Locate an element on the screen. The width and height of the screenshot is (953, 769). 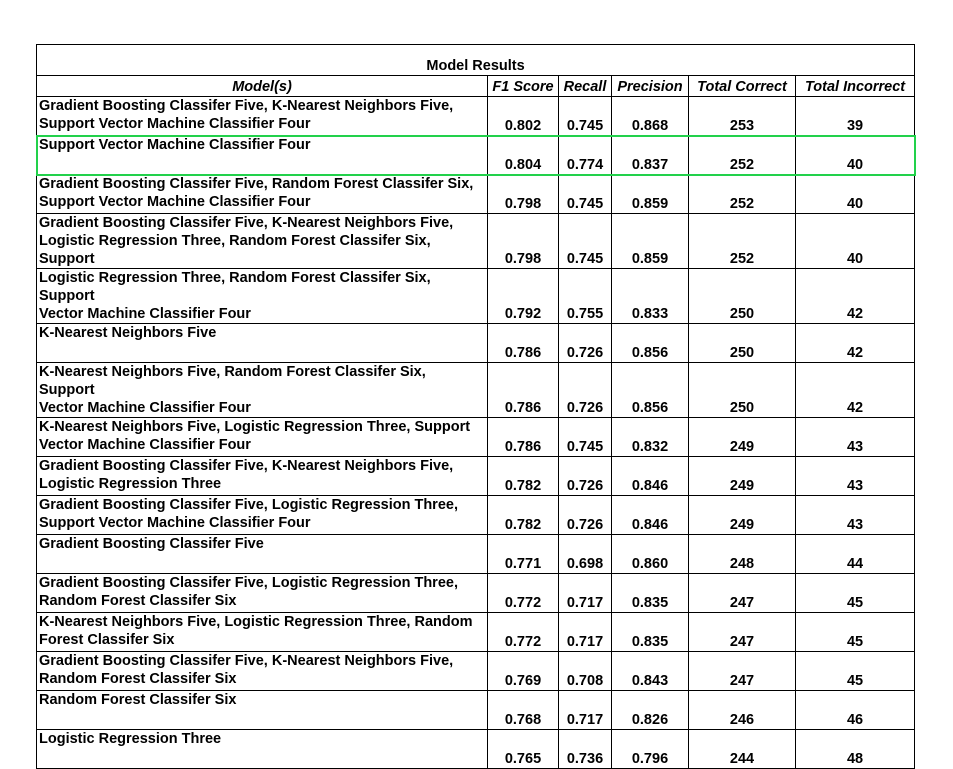
header-total-incorrect: Total Incorrect is located at coordinates (855, 86).